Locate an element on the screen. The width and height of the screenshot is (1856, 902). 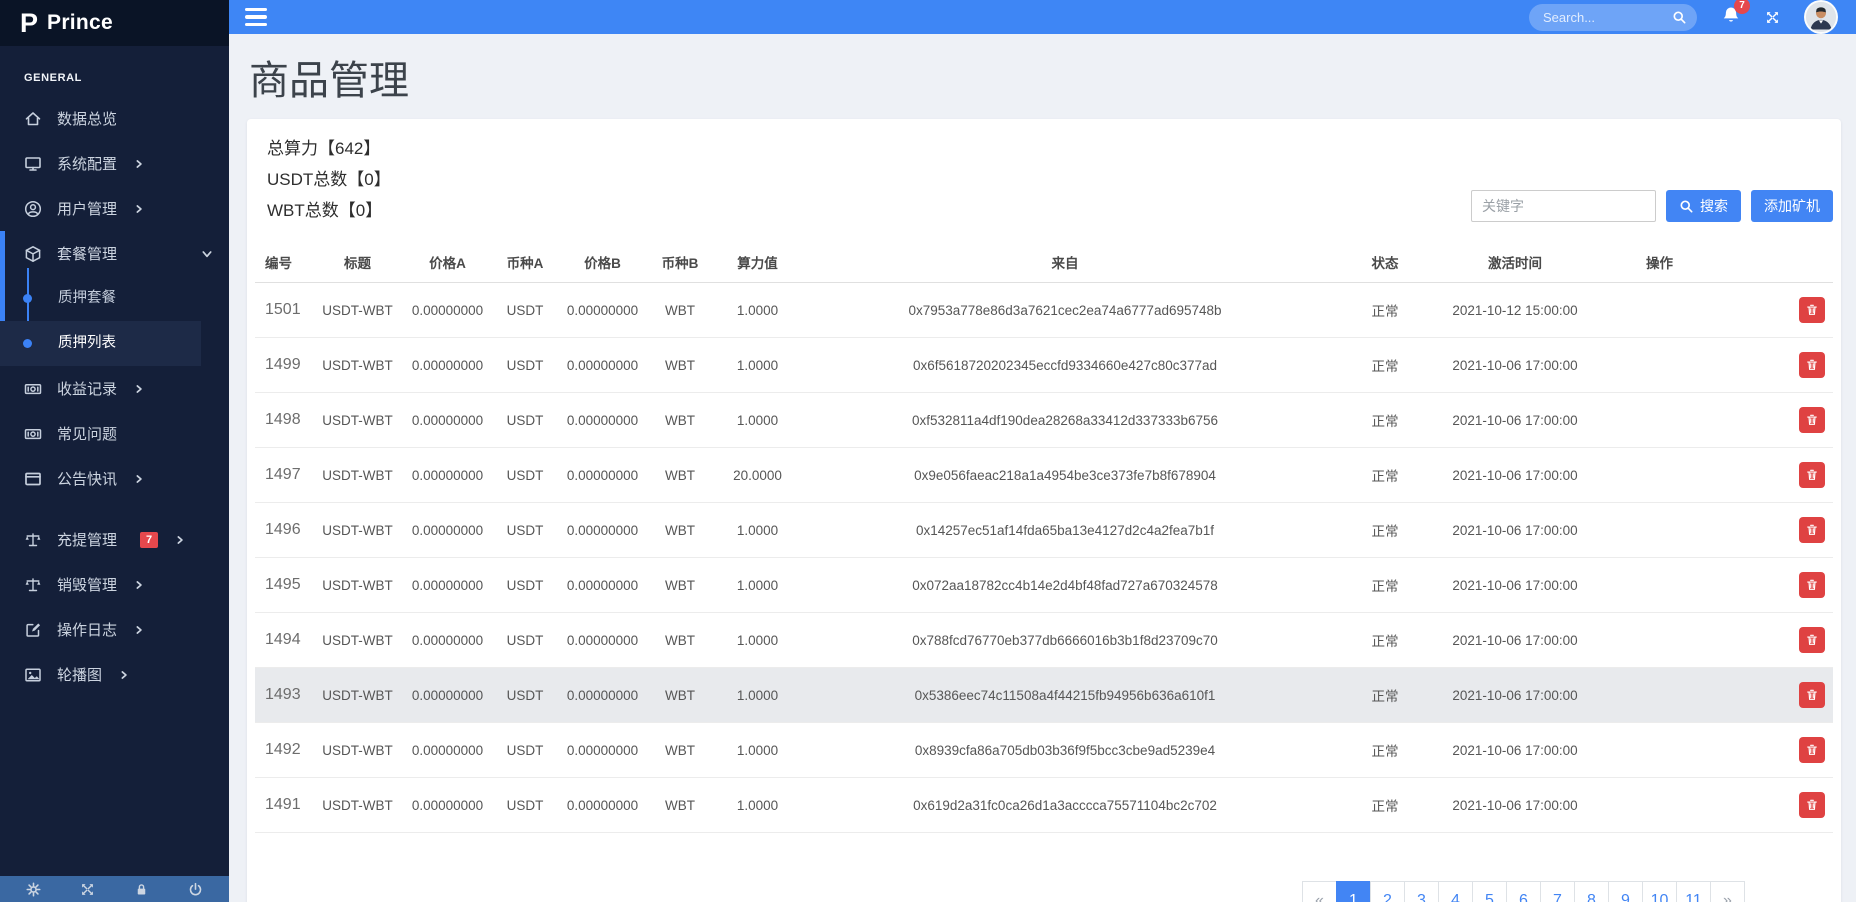
pagination-page-3: 3 is located at coordinates (1421, 891).